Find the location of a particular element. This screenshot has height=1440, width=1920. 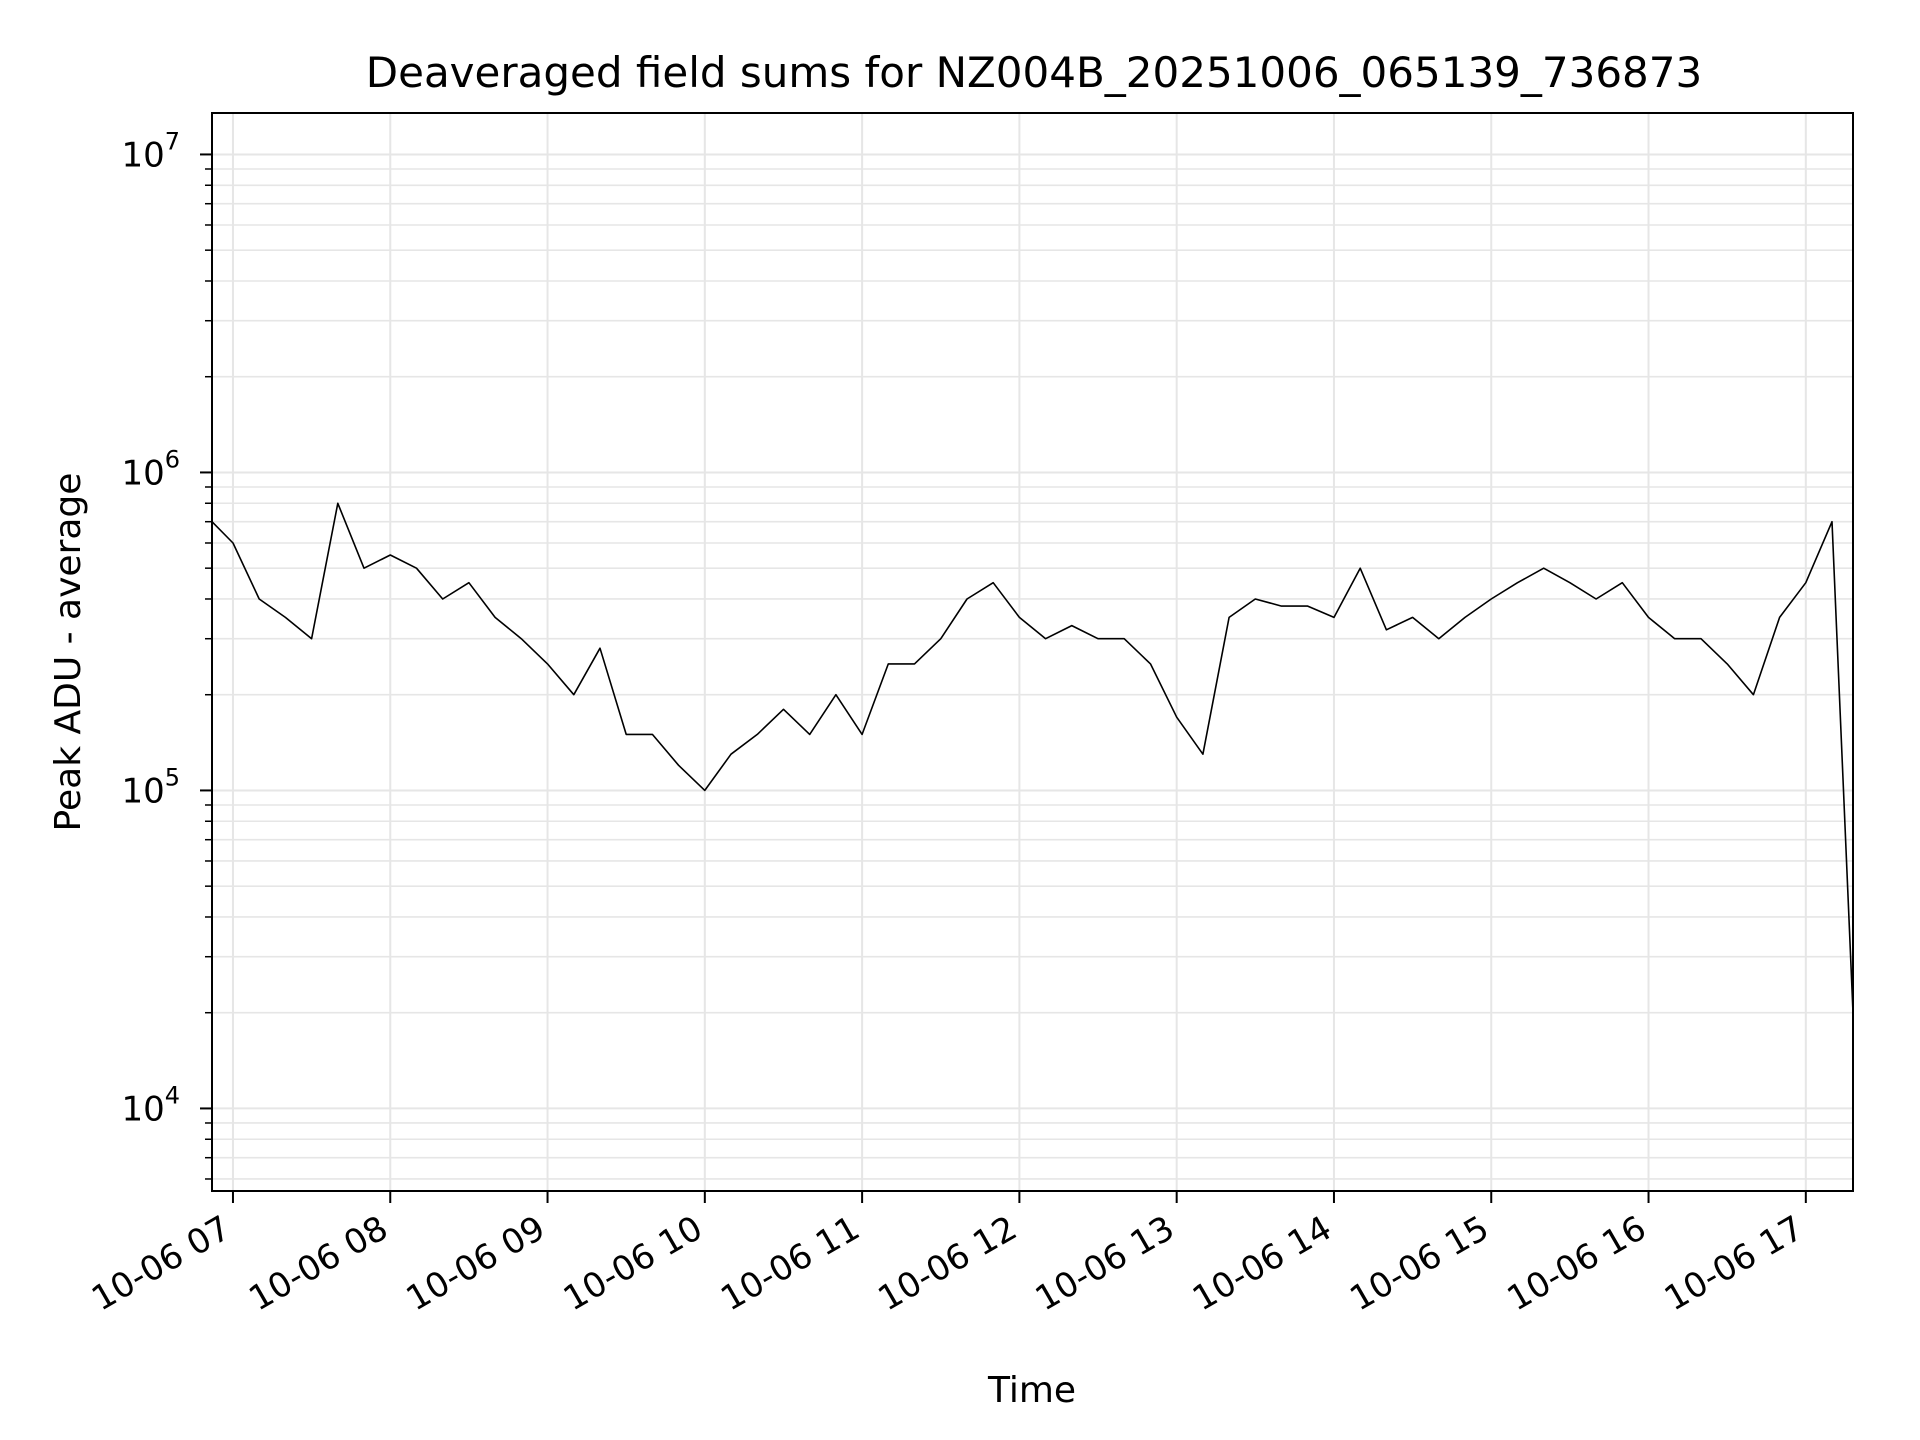

y-axis-label: Peak ADU - average is located at coordinates (68, 652).